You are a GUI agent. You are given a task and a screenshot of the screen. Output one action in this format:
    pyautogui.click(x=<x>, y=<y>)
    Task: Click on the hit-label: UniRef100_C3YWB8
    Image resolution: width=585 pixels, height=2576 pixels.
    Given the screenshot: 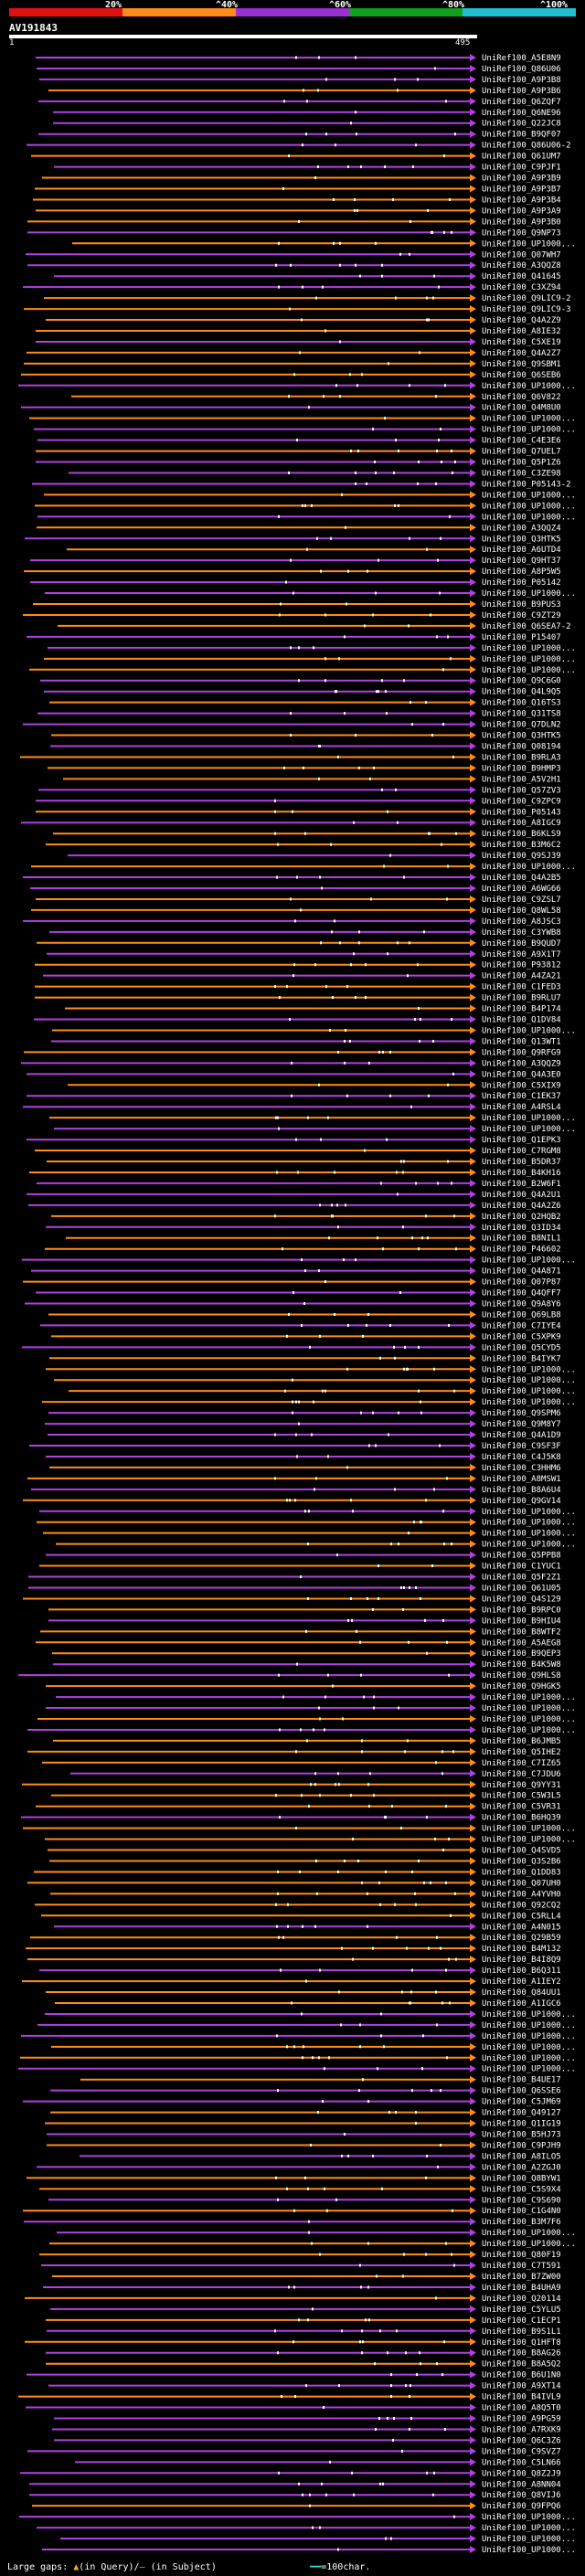 What is the action you would take?
    pyautogui.click(x=521, y=933)
    